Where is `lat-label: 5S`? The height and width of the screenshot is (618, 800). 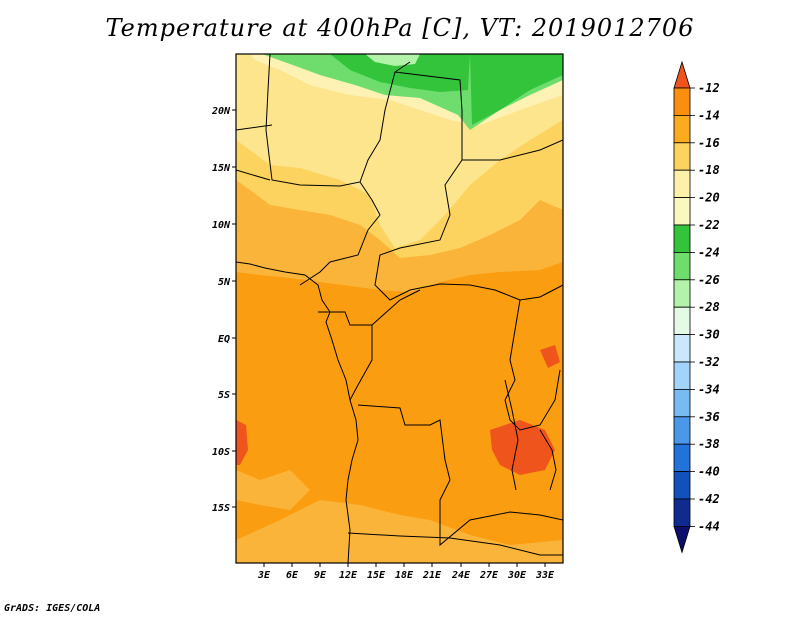 lat-label: 5S is located at coordinates (224, 395).